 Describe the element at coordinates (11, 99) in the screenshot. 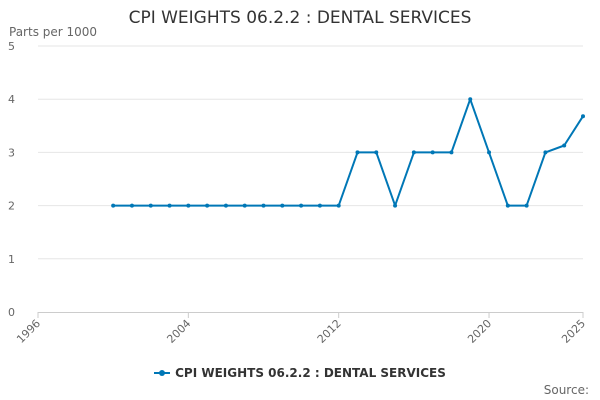

I see `y-tick-label: 4` at that location.